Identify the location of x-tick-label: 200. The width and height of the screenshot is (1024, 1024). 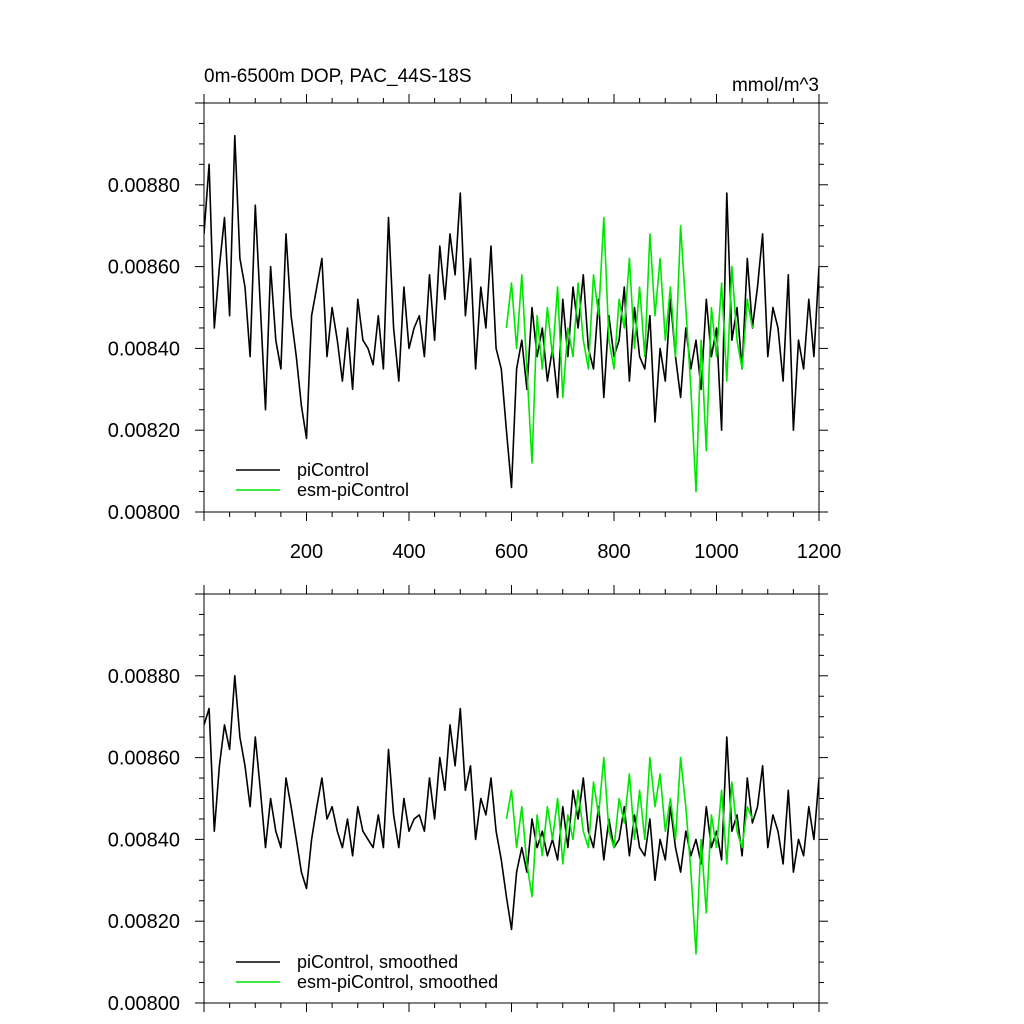
(306, 552).